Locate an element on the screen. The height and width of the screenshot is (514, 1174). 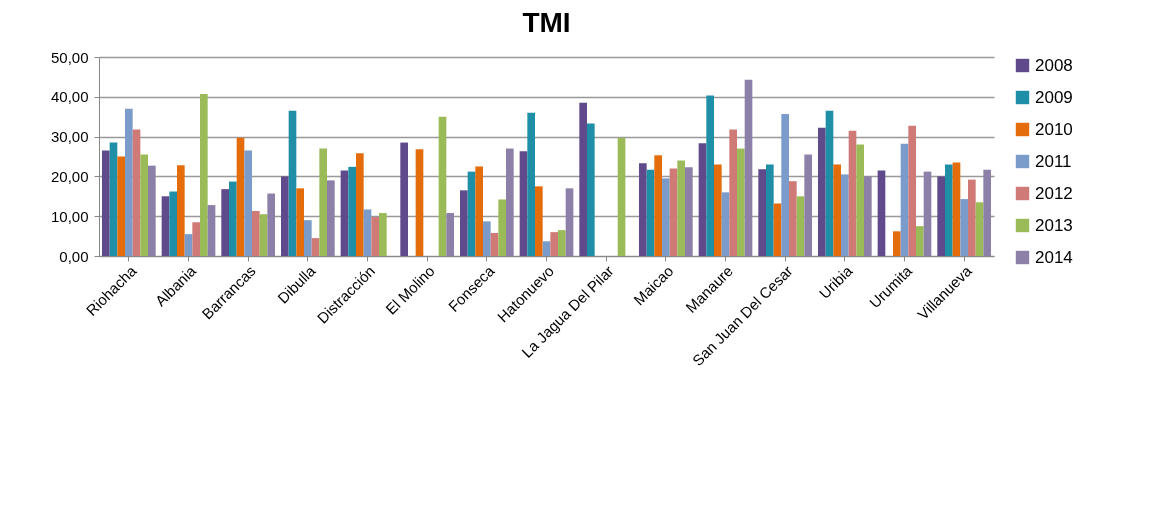
y-tick-label: 20,00 is located at coordinates (69, 176).